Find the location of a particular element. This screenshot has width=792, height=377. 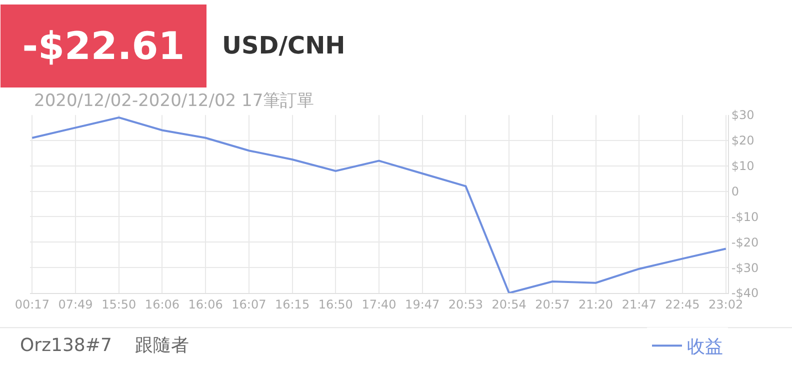

text: -$22.61 is located at coordinates (103, 46).